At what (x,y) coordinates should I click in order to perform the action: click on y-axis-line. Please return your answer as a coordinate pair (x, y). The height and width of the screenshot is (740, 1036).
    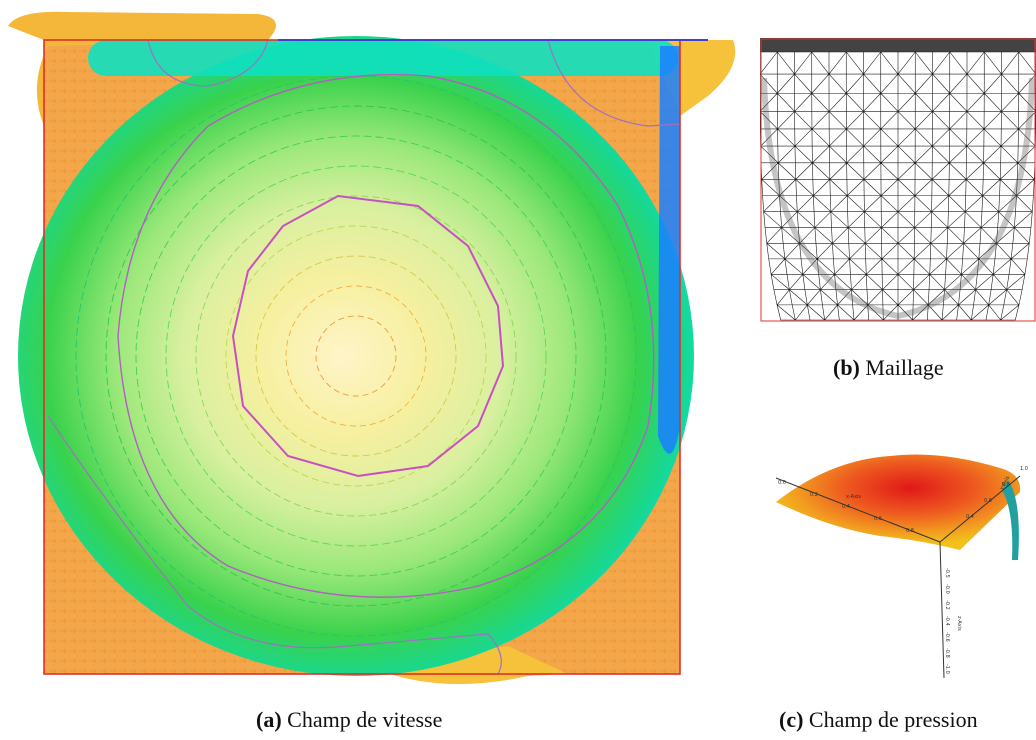
    Looking at the image, I should click on (980, 509).